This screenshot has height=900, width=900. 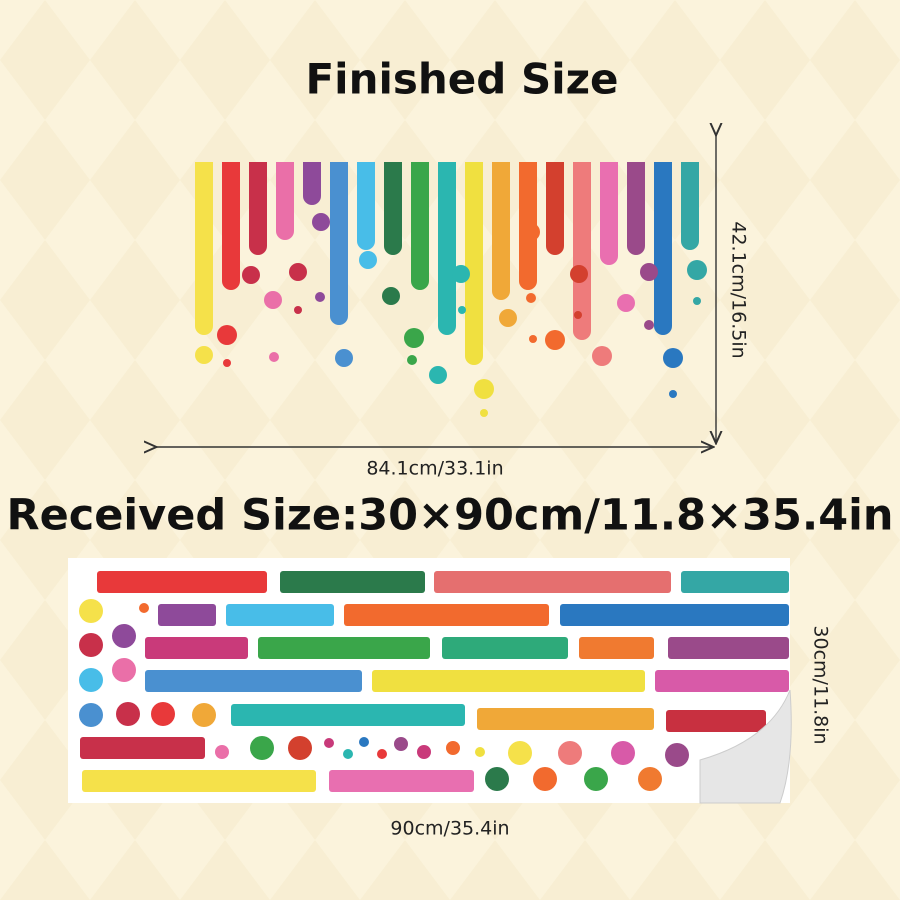 What do you see at coordinates (821, 684) in the screenshot?
I see `received-height-label: 30cm/11.8in` at bounding box center [821, 684].